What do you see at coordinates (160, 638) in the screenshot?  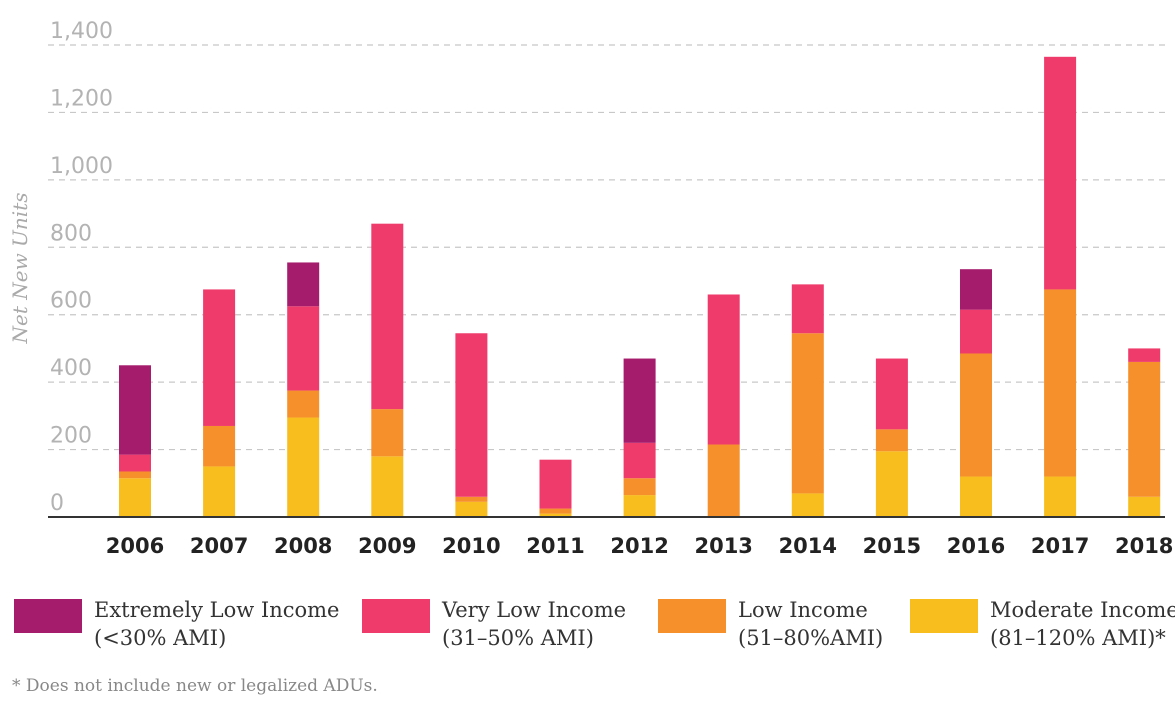 I see `legend-sub-extremely-low: (<30% AMI)` at bounding box center [160, 638].